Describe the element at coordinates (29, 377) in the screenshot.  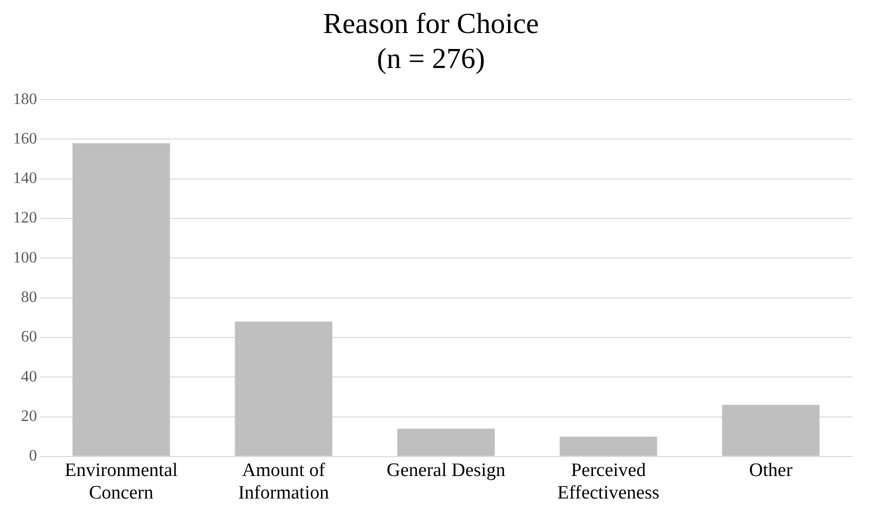
I see `y-tick-label: 40` at that location.